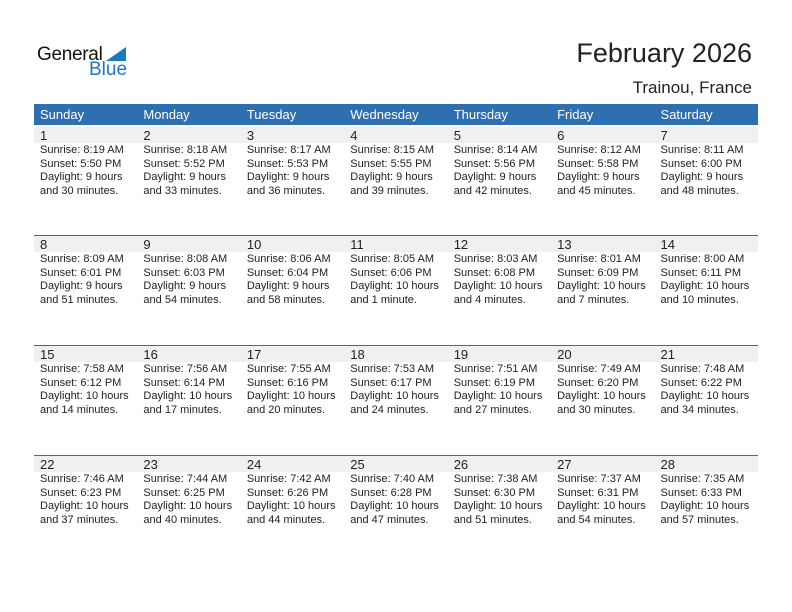 Image resolution: width=792 pixels, height=612 pixels. Describe the element at coordinates (391, 492) in the screenshot. I see `sunset-text: Sunset: 6:28 PM` at that location.